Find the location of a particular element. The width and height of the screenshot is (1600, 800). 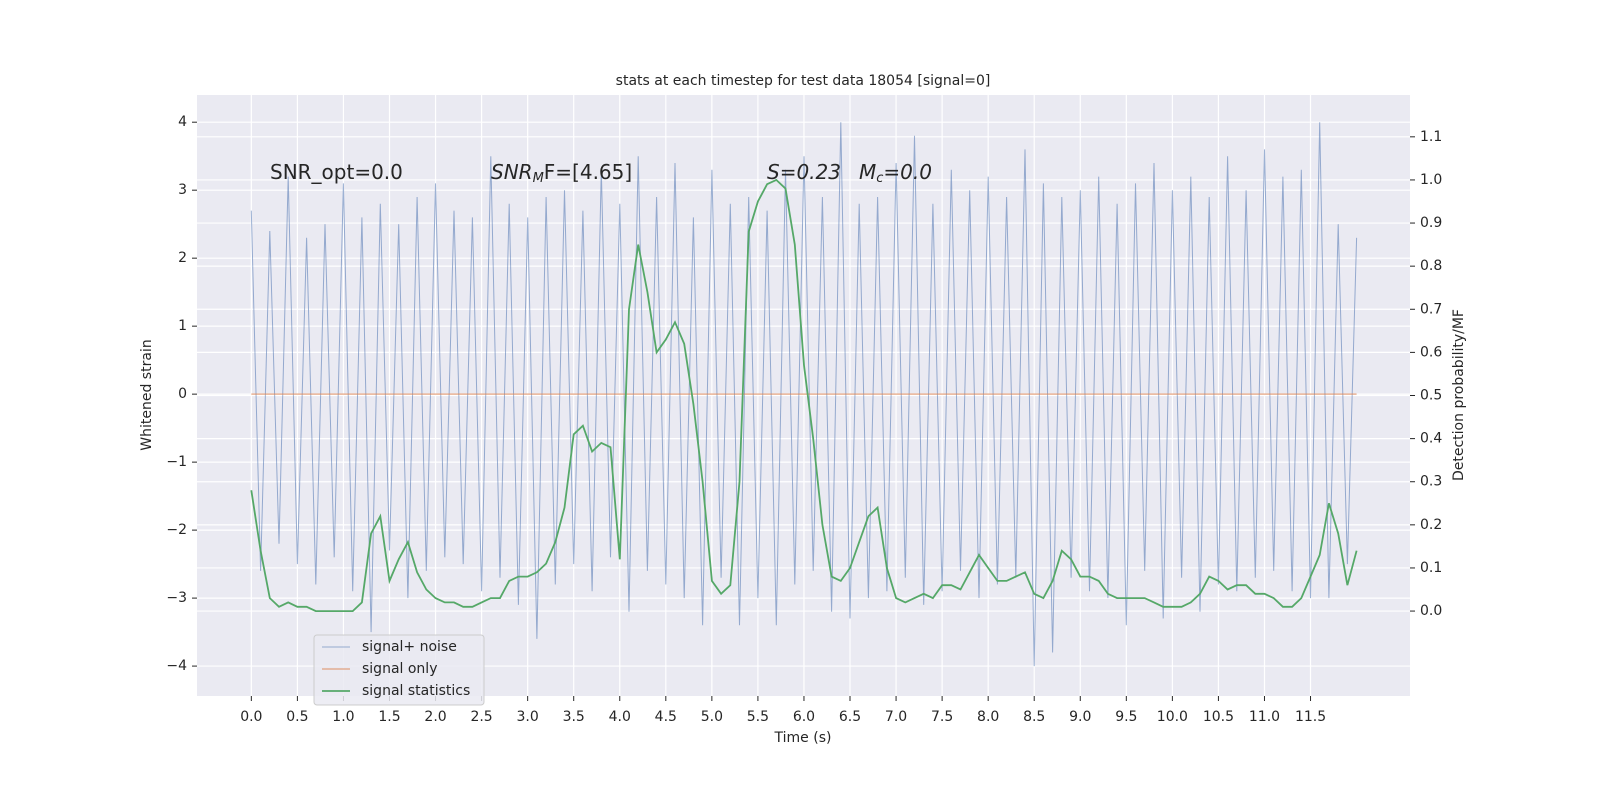

legend-label: signal statistics is located at coordinates (416, 691).